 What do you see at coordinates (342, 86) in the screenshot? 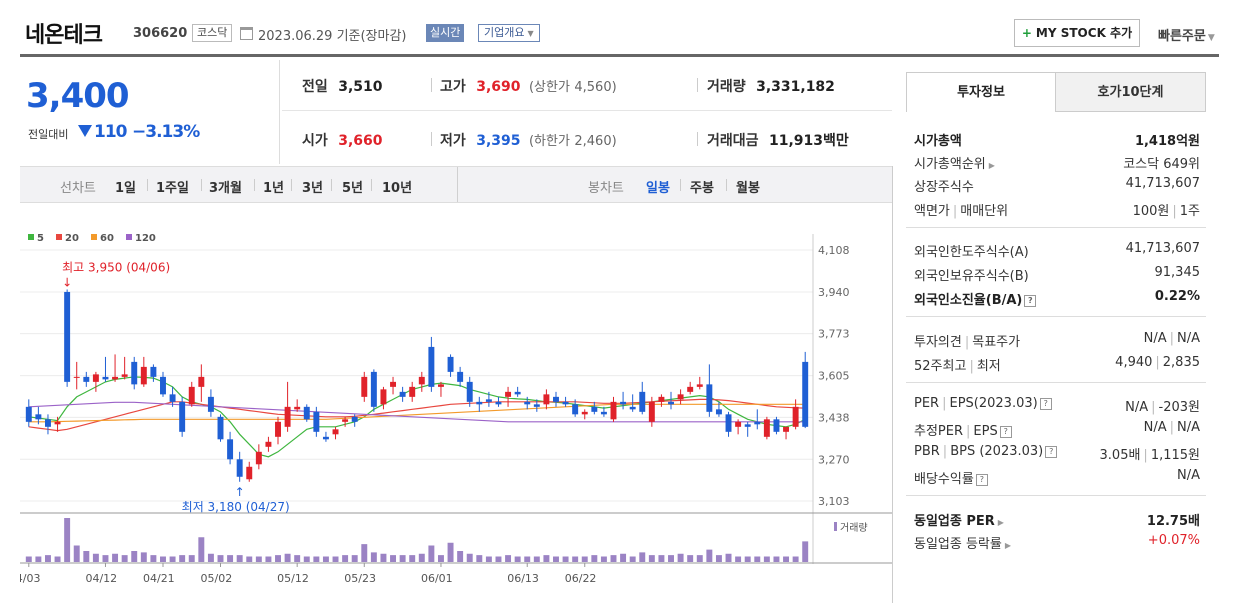
I see `summary-prev: 전일 3,510` at bounding box center [342, 86].